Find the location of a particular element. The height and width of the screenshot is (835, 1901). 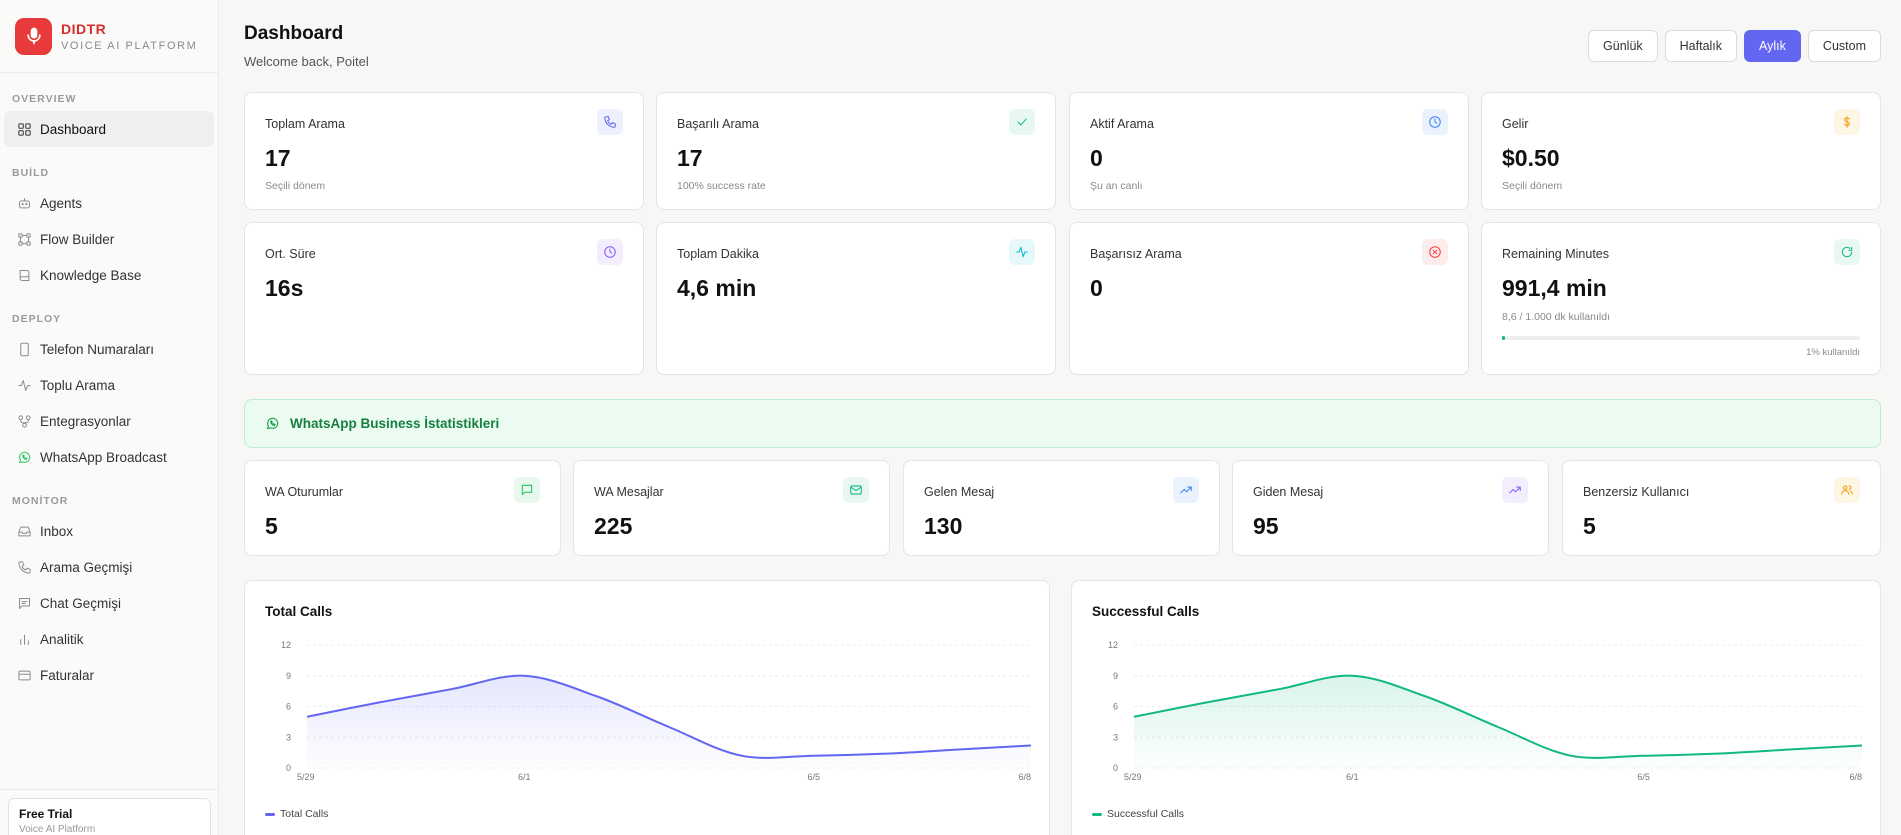

stat-value: 16s is located at coordinates (284, 288).